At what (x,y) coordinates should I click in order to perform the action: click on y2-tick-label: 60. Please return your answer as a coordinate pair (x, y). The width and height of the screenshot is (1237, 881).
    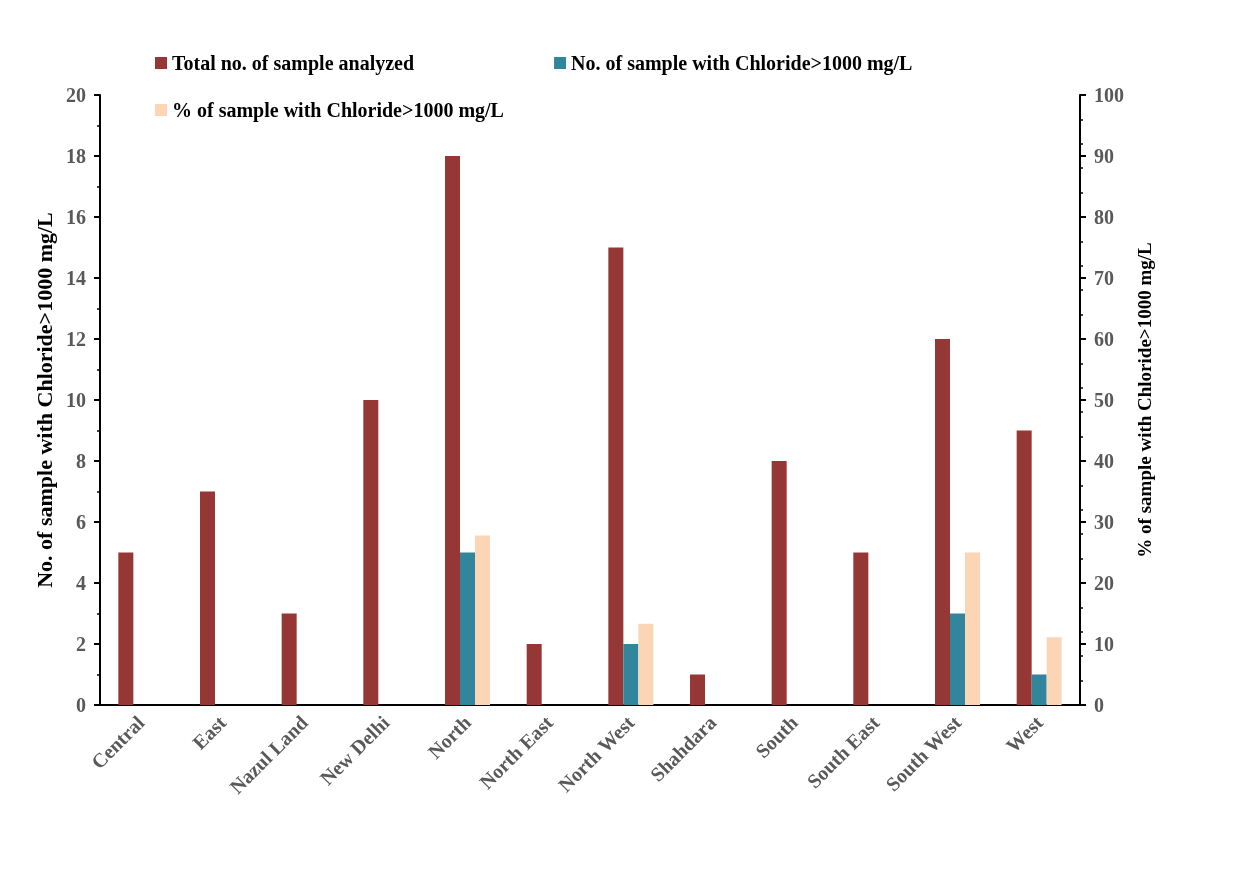
    Looking at the image, I should click on (1104, 339).